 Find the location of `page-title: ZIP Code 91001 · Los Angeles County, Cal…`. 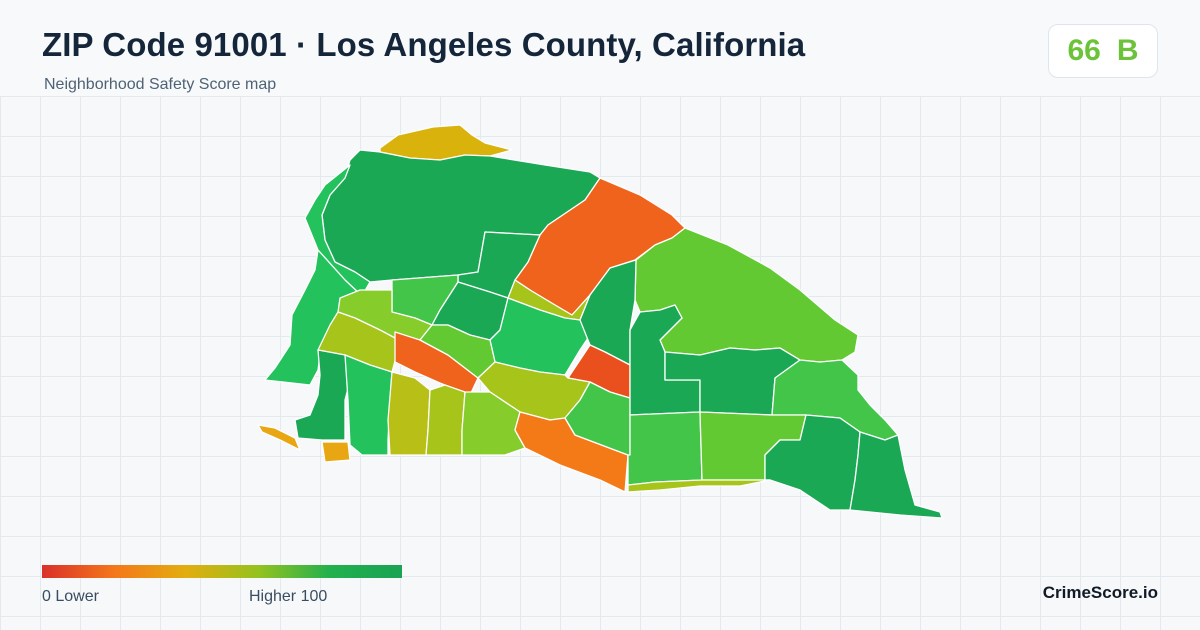

page-title: ZIP Code 91001 · Los Angeles County, Cal… is located at coordinates (424, 44).